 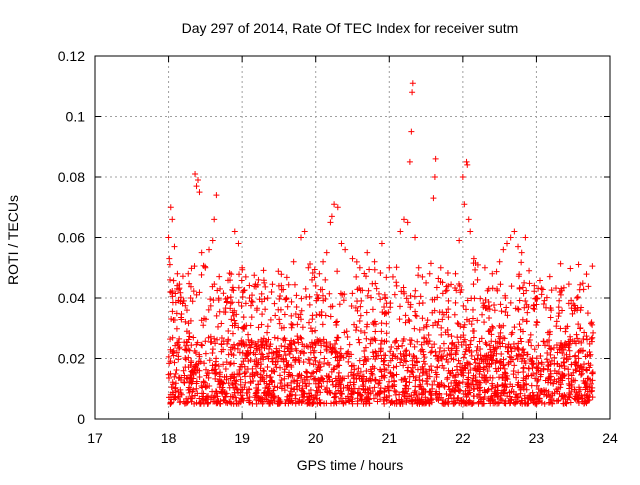 What do you see at coordinates (610, 438) in the screenshot?
I see `x-tick-label: 24` at bounding box center [610, 438].